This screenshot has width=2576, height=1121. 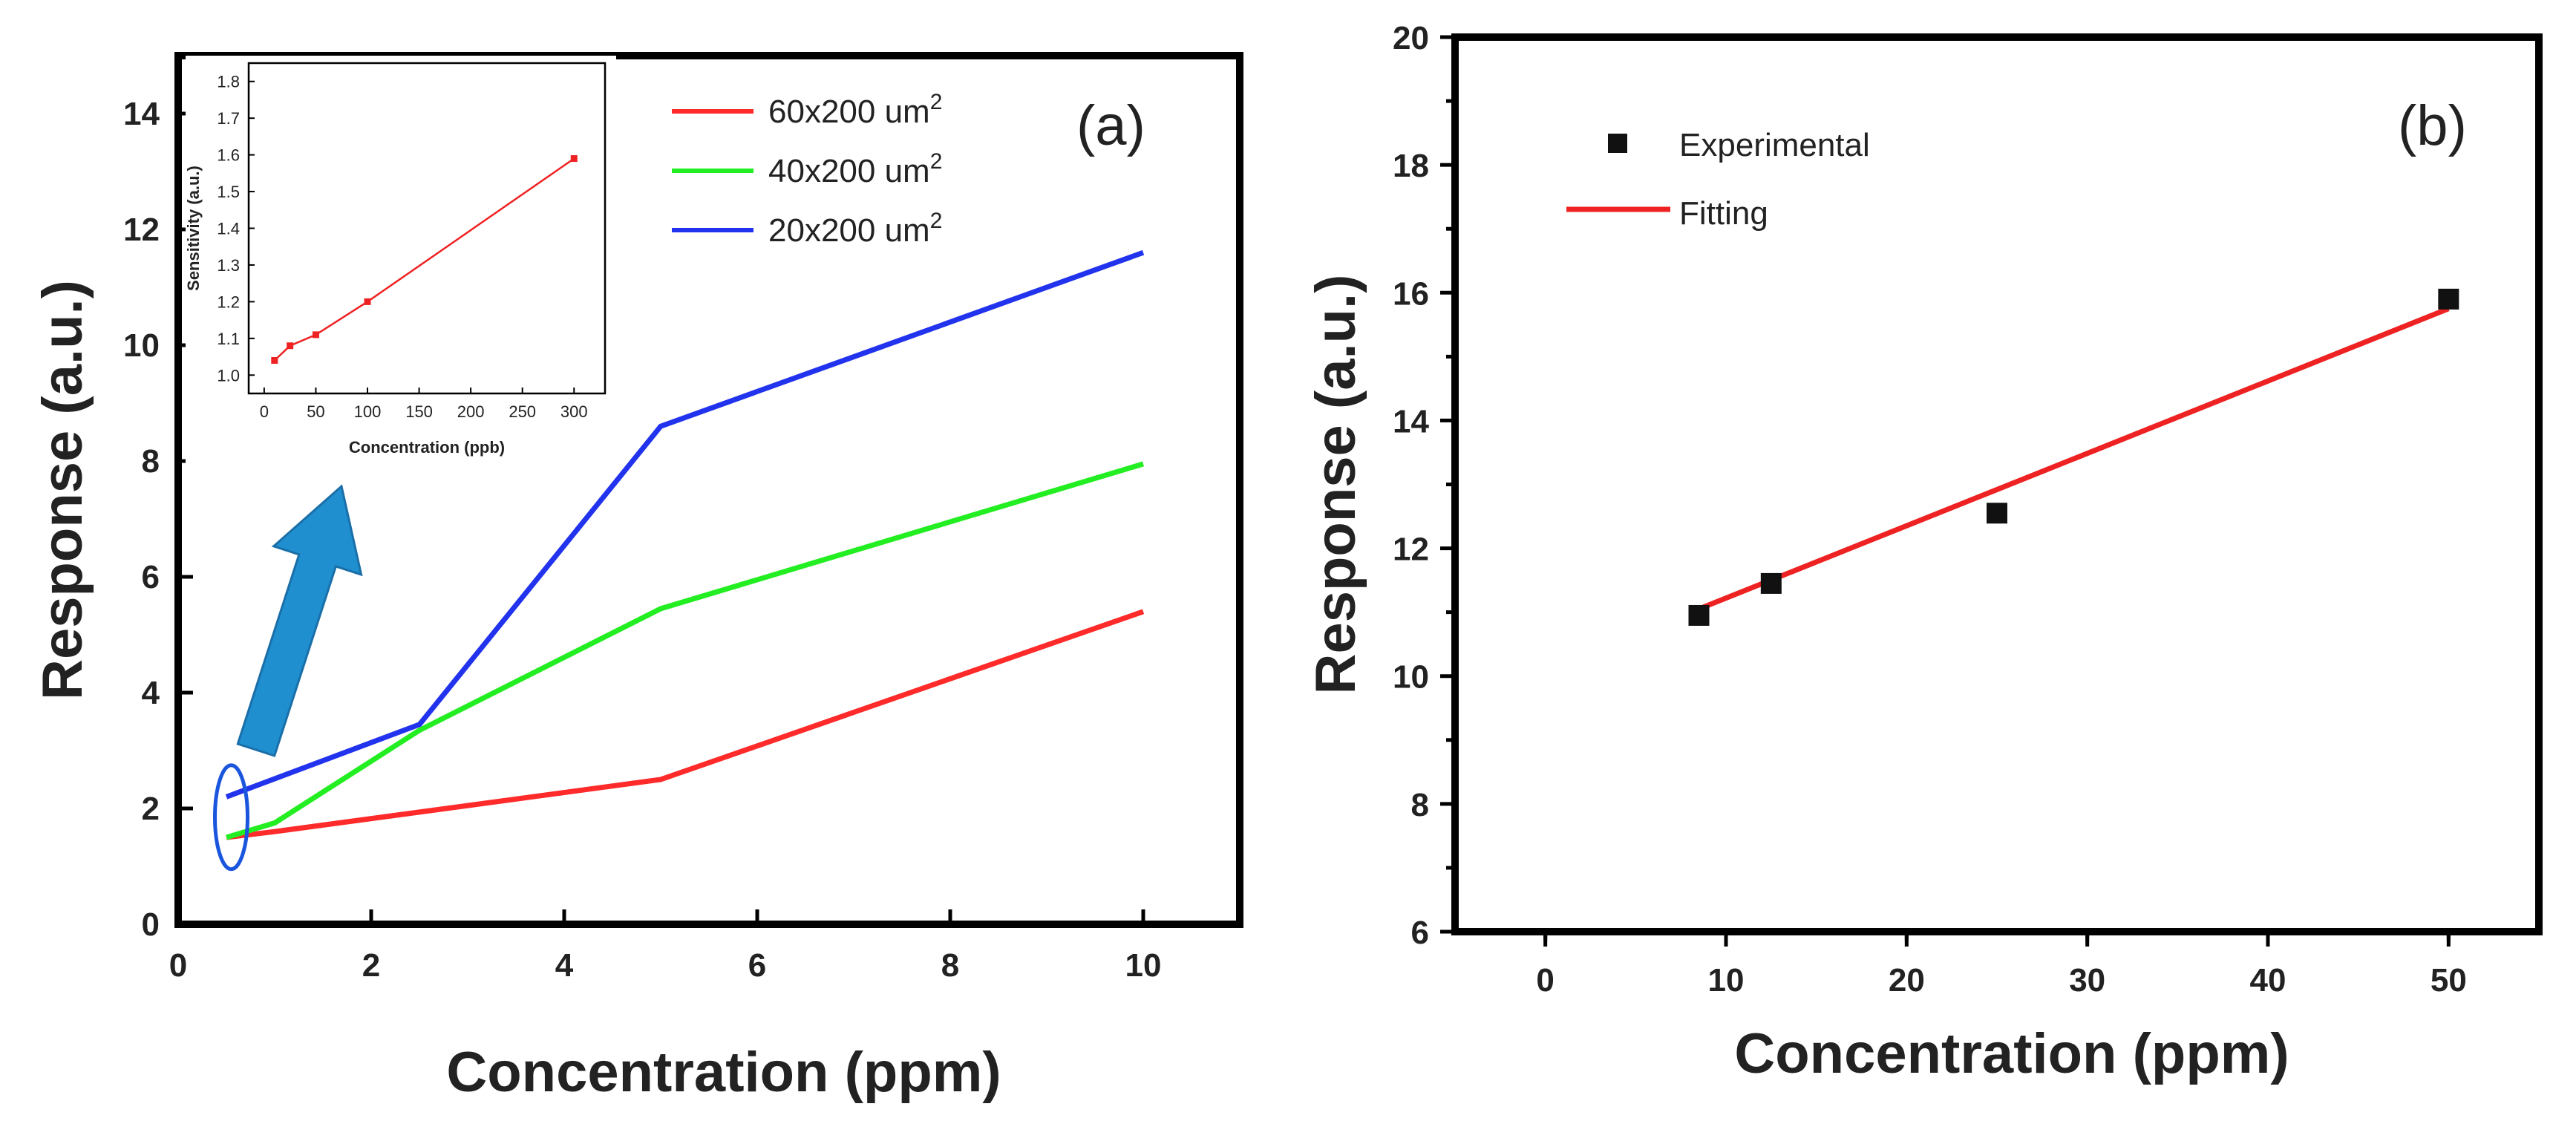 What do you see at coordinates (141, 345) in the screenshot?
I see `y-tick-label-a: 10` at bounding box center [141, 345].